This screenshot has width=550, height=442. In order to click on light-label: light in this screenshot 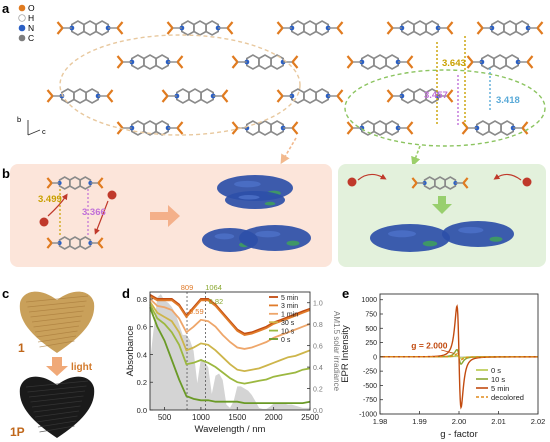, I will do `click(82, 367)`.